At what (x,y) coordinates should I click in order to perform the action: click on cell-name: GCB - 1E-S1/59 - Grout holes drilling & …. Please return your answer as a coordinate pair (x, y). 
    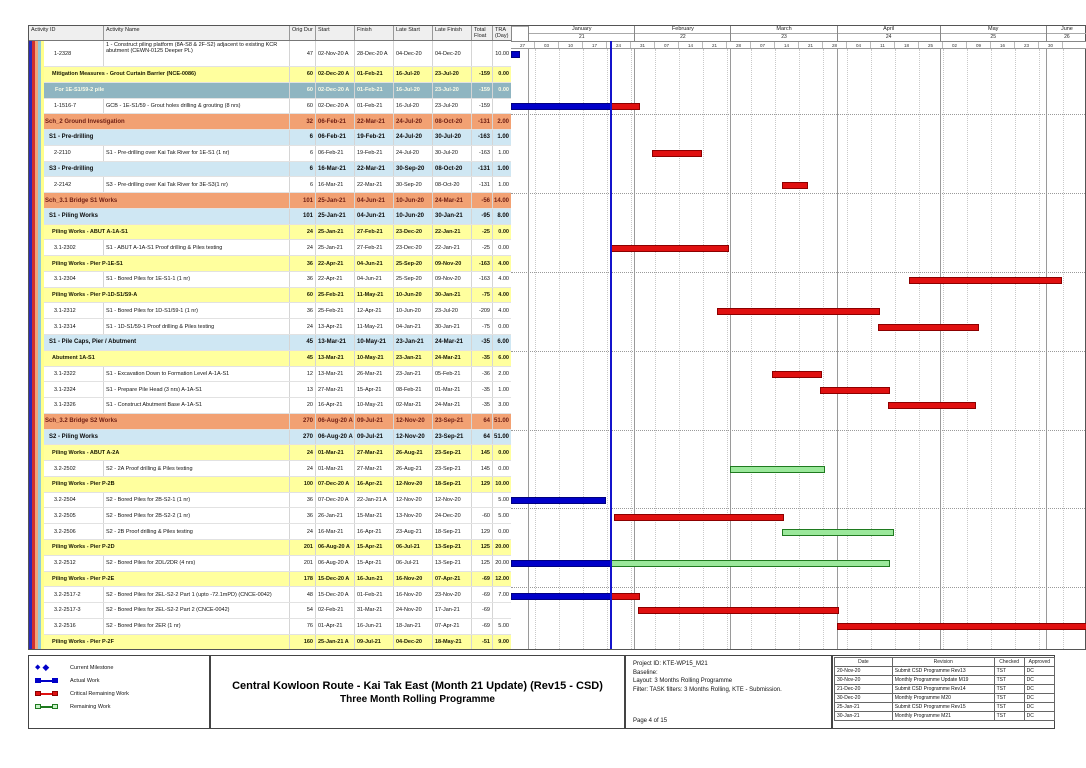
    Looking at the image, I should click on (197, 106).